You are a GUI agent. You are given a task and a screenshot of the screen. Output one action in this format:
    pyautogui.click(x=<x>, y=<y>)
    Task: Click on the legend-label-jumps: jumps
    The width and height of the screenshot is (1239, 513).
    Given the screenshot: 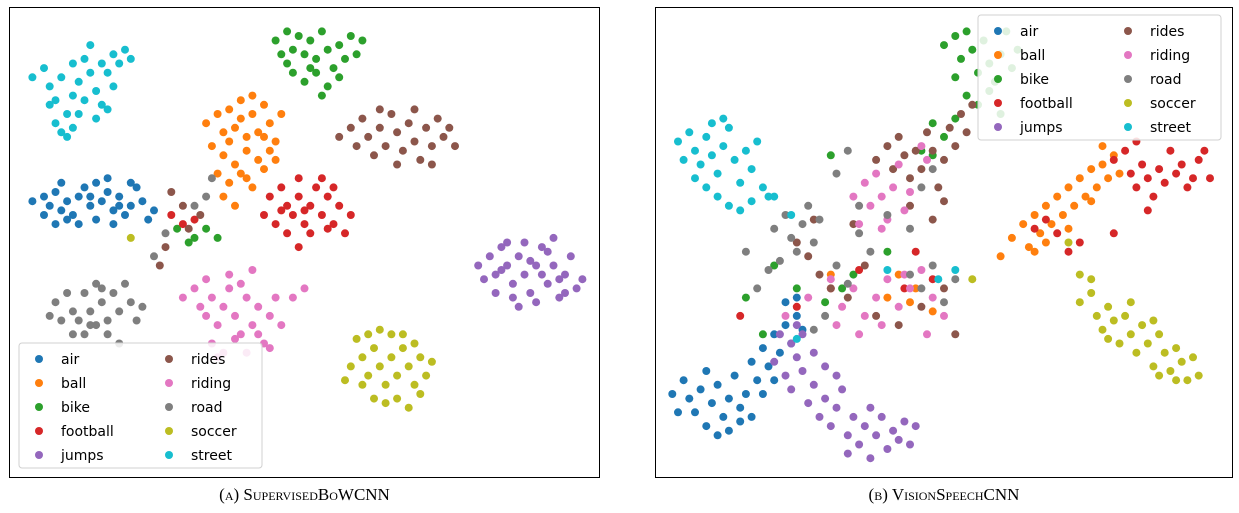 What is the action you would take?
    pyautogui.click(x=1041, y=128)
    